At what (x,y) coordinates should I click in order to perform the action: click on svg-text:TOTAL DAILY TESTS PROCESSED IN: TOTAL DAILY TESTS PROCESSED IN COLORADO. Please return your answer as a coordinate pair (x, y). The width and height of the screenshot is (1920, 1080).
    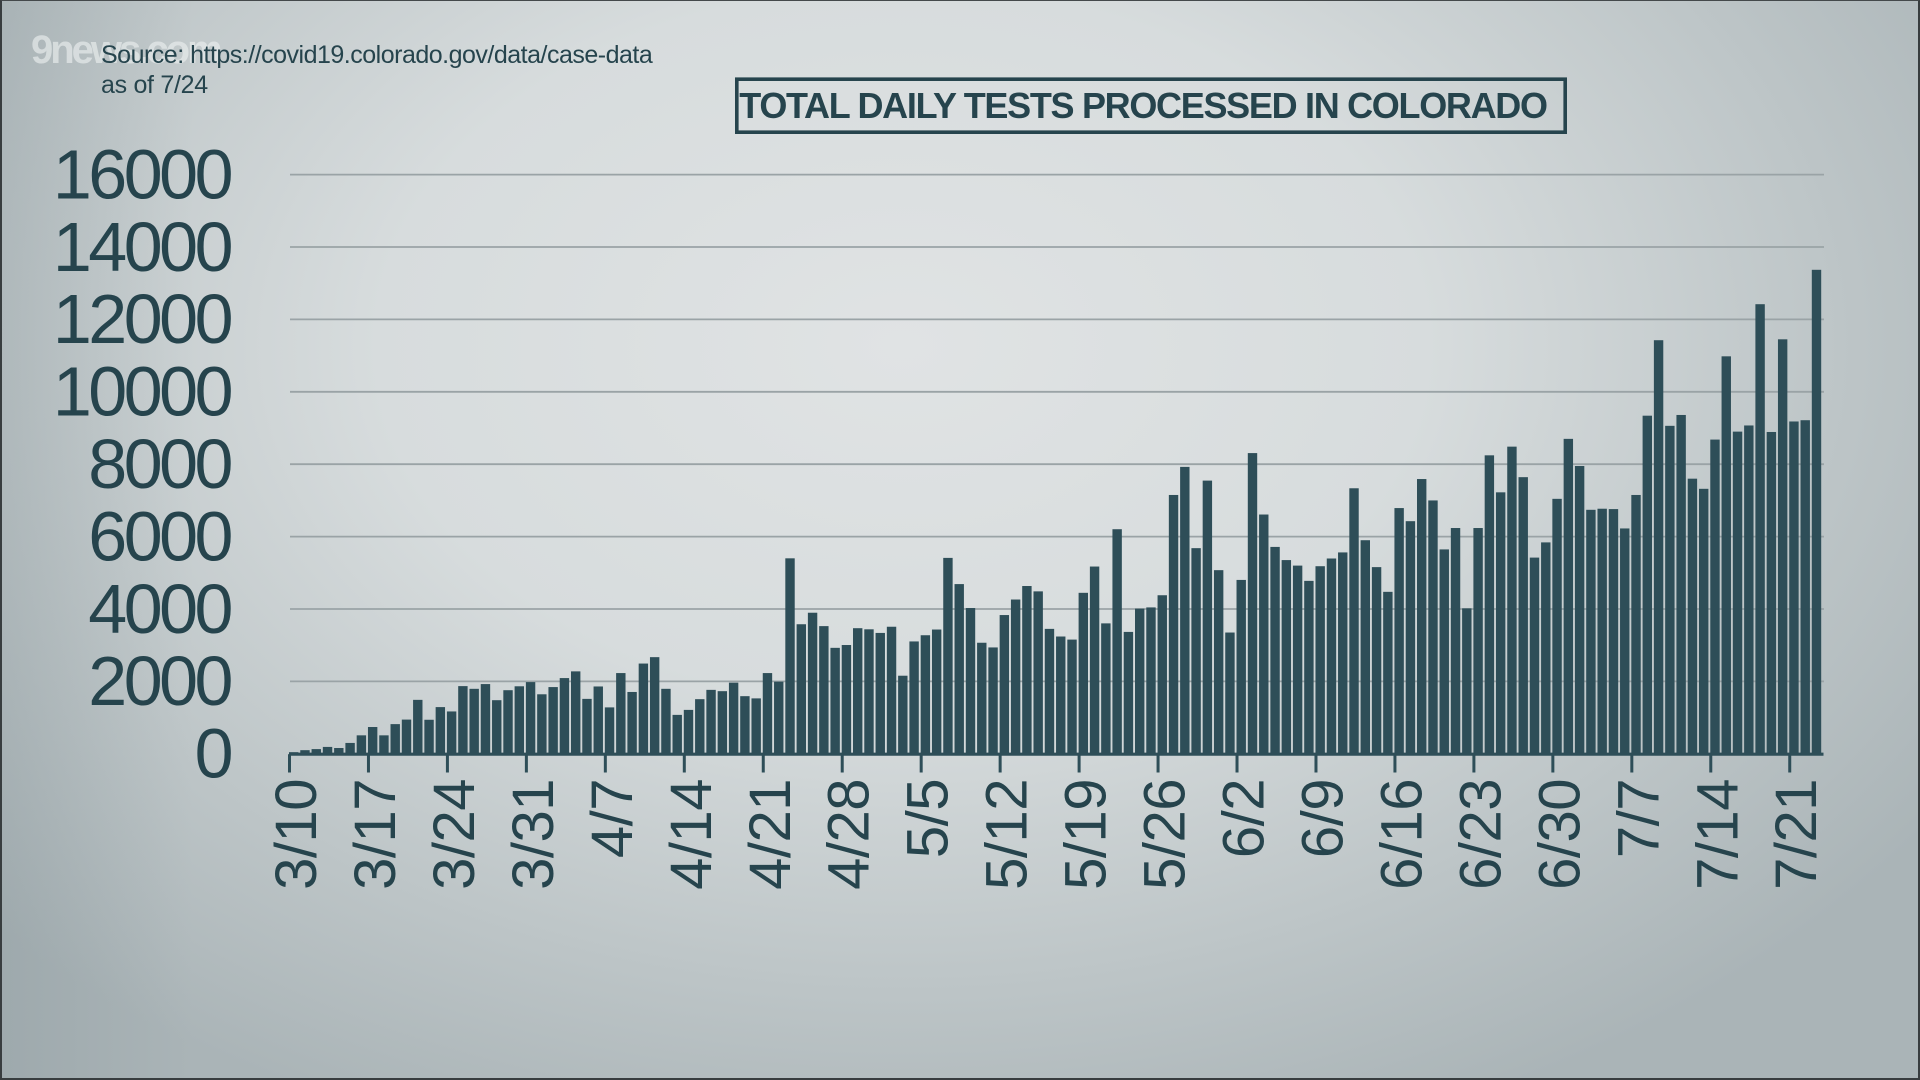
    Looking at the image, I should click on (1143, 105).